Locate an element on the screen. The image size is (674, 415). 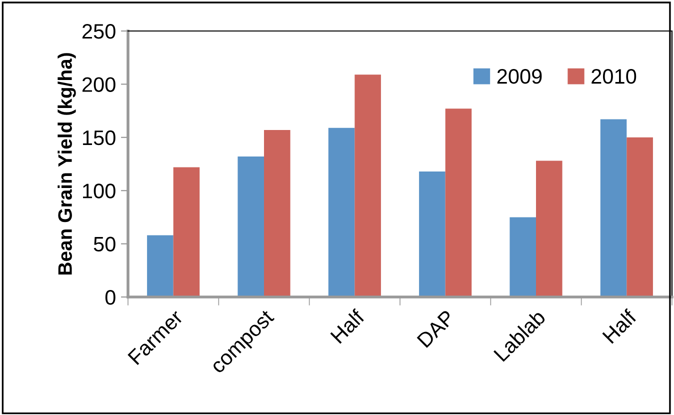
y-tick-label: 0 is located at coordinates (110, 297).